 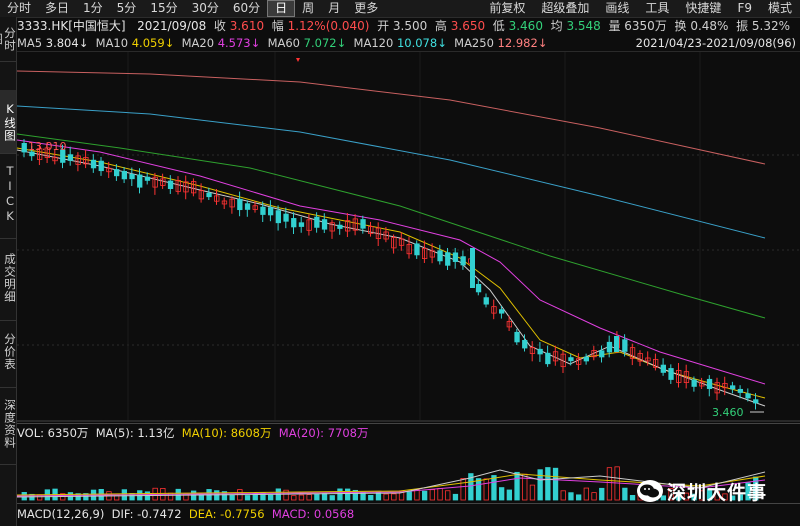 What do you see at coordinates (728, 412) in the screenshot?
I see `low-price-label: 3.460` at bounding box center [728, 412].